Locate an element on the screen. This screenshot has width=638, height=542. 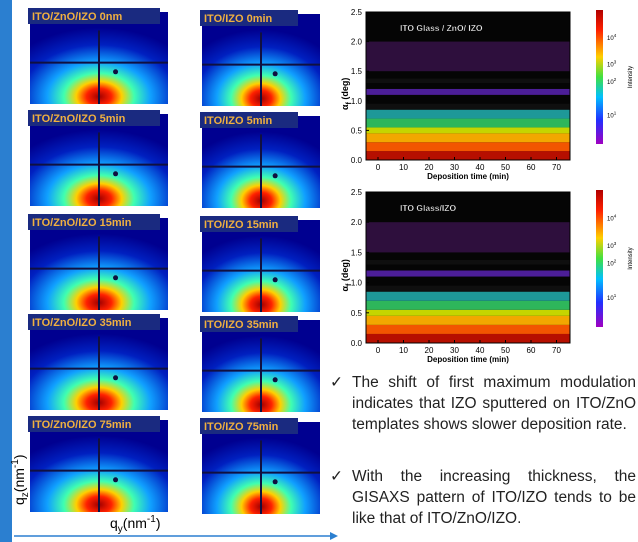
panel-label: ITO/IZO 75min is located at coordinates (241, 427).